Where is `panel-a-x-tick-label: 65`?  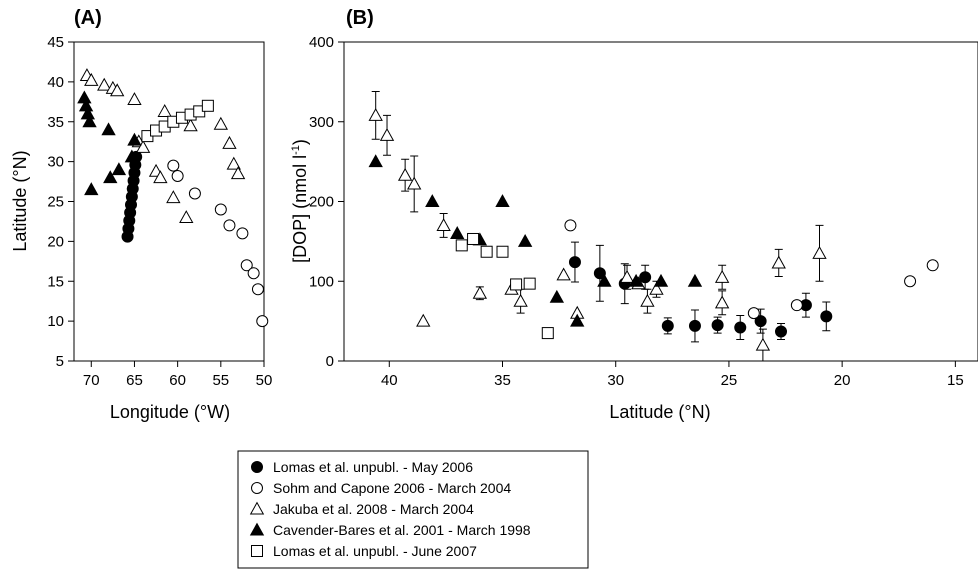
panel-a-x-tick-label: 65 is located at coordinates (134, 380).